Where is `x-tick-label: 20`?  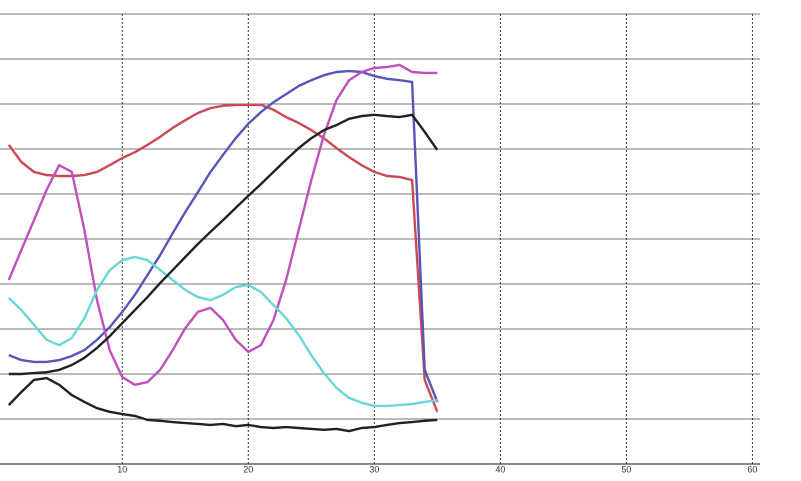 x-tick-label: 20 is located at coordinates (248, 469).